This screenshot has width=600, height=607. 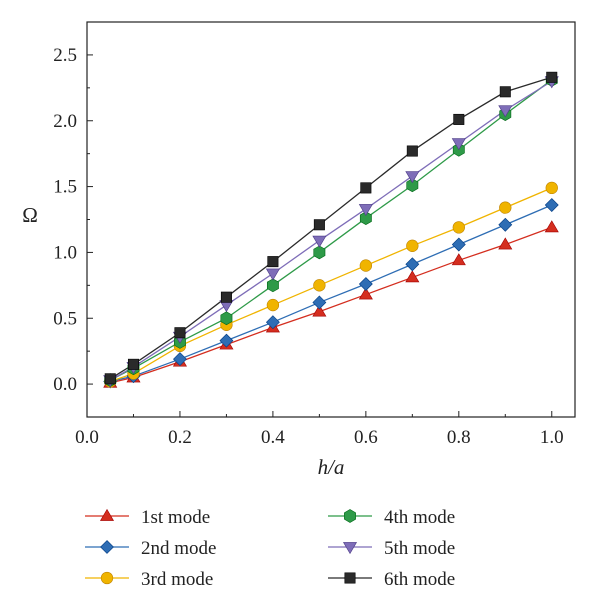 I want to click on legend-label: 4th mode, so click(x=419, y=517).